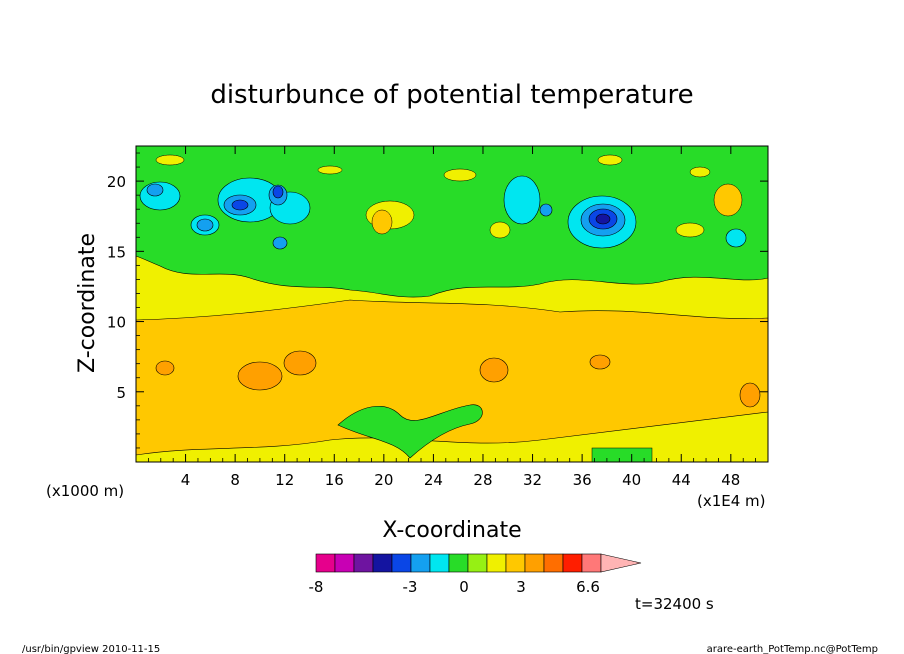  What do you see at coordinates (621, 563) in the screenshot?
I see `colorbar-extension` at bounding box center [621, 563].